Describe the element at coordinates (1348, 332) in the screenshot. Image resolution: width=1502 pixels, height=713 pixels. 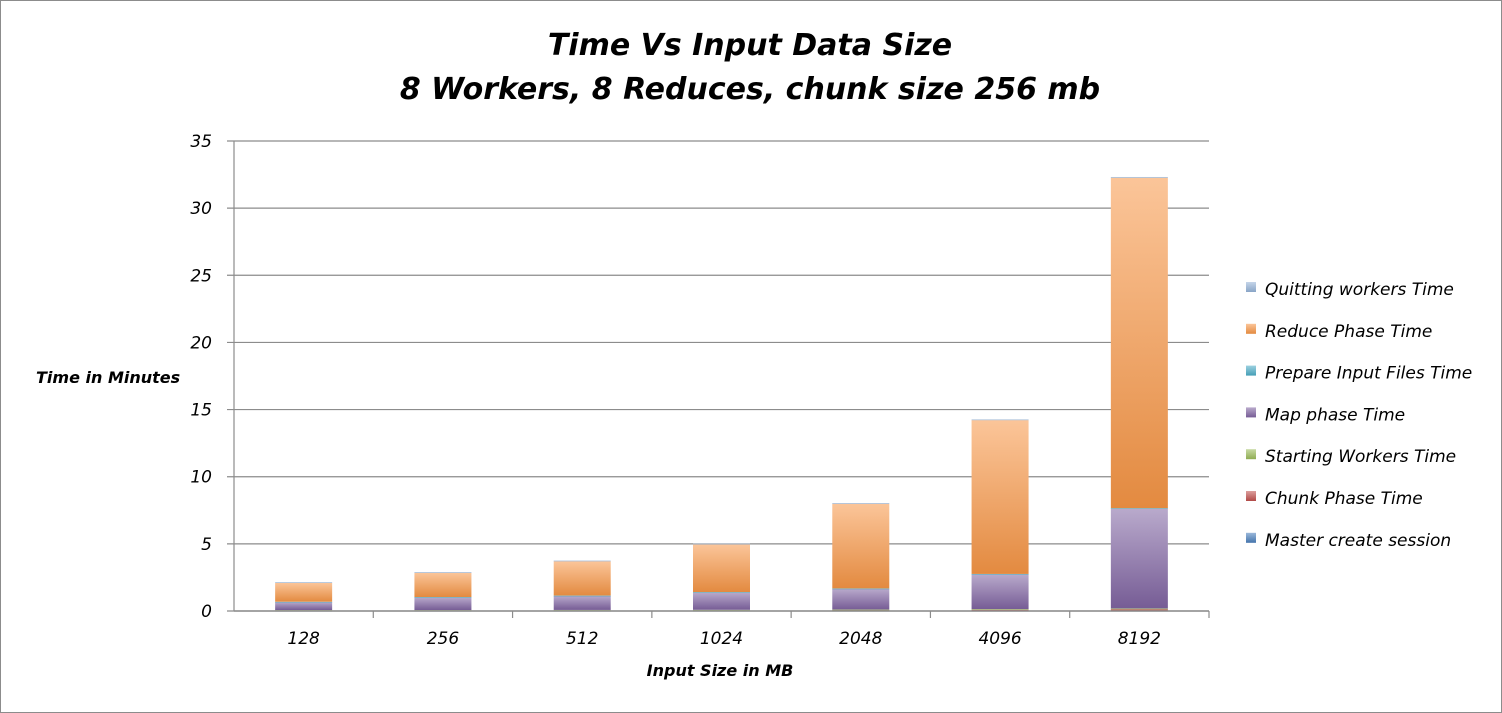
I see `legend-label-reduce-phase-time: Reduce Phase Time` at that location.